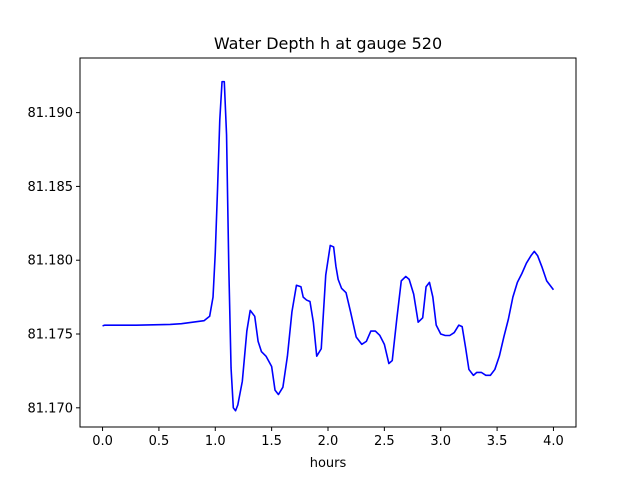 The height and width of the screenshot is (480, 640). What do you see at coordinates (328, 441) in the screenshot?
I see `x-tick-label: 2.0` at bounding box center [328, 441].